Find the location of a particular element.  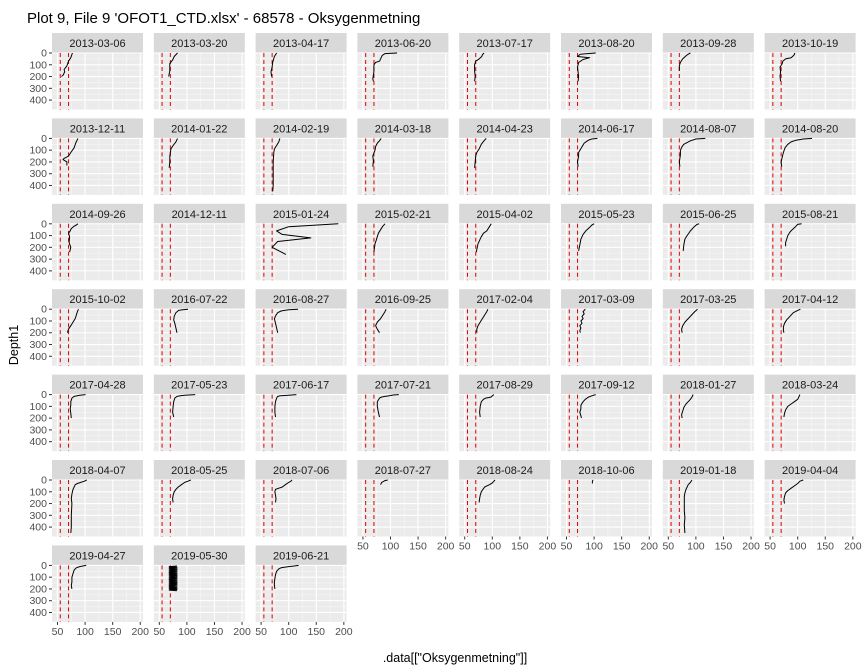

facet-panel: 2014-02-19 is located at coordinates (301, 156).